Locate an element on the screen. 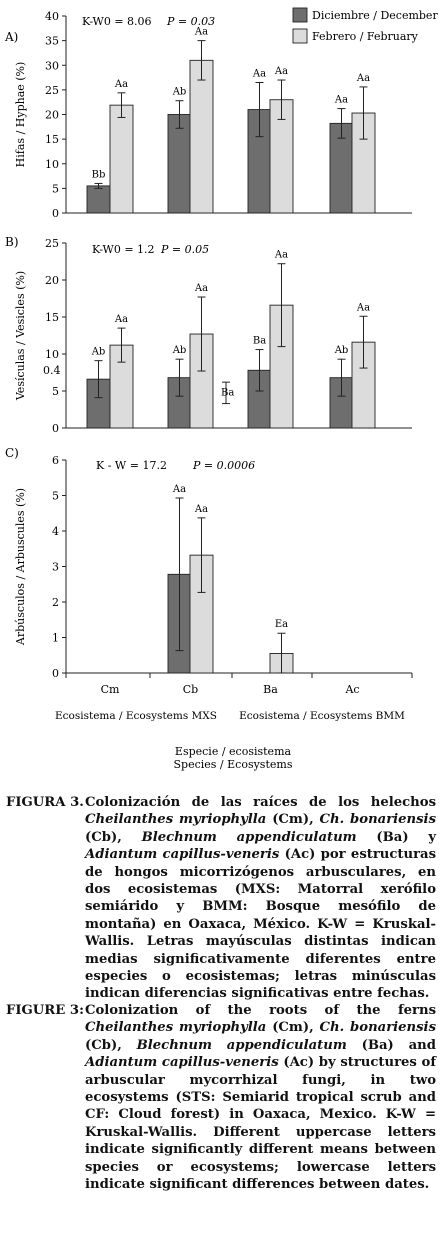 This screenshot has width=442, height=1245. ecosystem-label-bmm: Ecosistema / Ecosystems BMM is located at coordinates (322, 716).